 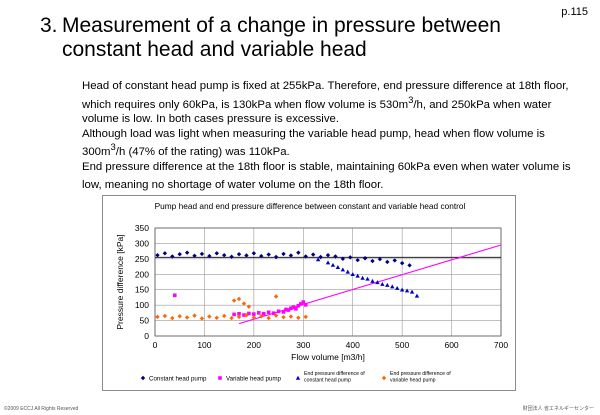 What do you see at coordinates (451, 345) in the screenshot?
I see `x-tick-label: 600` at bounding box center [451, 345].